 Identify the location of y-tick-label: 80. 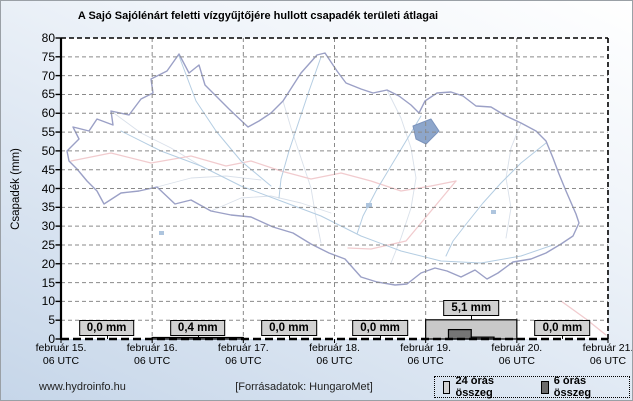
(48, 38).